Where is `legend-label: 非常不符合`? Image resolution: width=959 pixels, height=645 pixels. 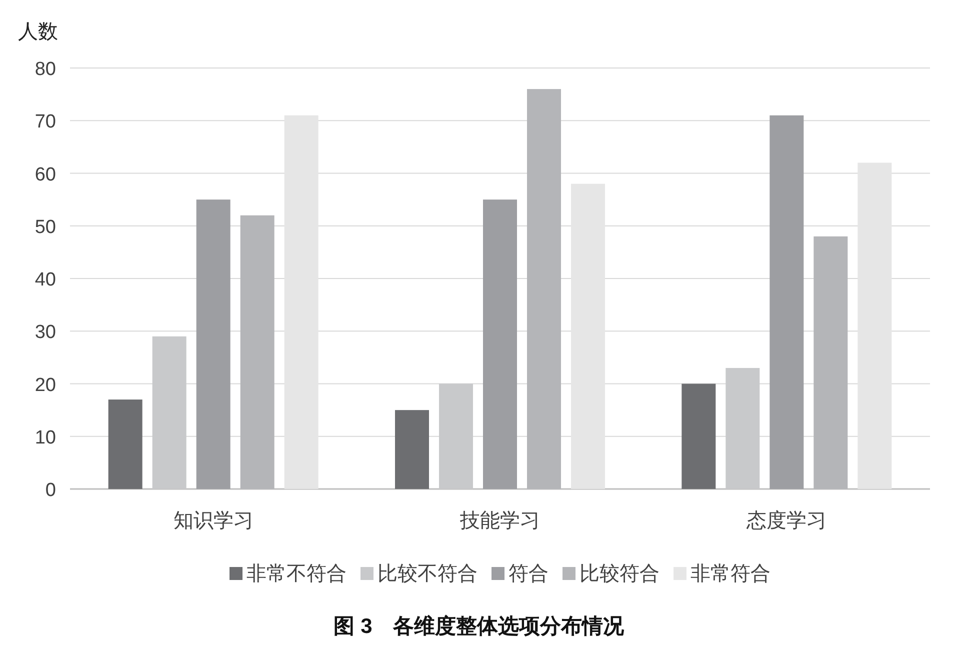 legend-label: 非常不符合 is located at coordinates (296, 574).